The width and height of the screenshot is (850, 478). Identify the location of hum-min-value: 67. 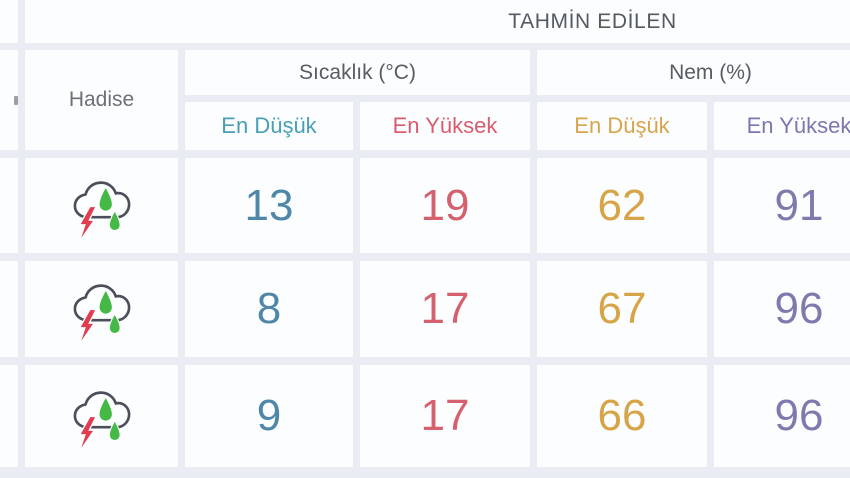
(622, 309).